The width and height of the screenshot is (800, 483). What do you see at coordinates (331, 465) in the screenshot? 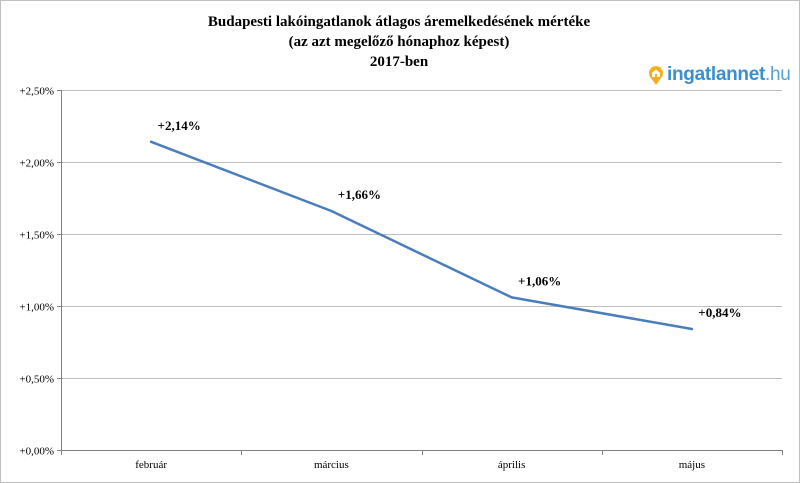
I see `x-tick-label: március` at bounding box center [331, 465].